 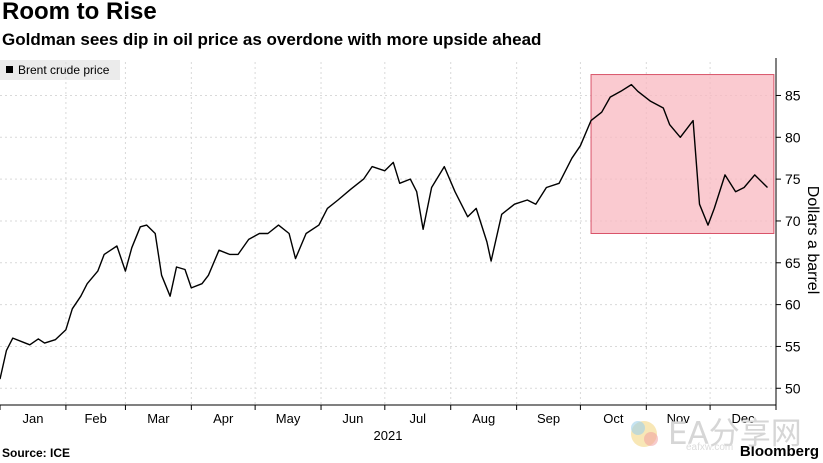 What do you see at coordinates (352, 418) in the screenshot?
I see `x-tick-label: Jun` at bounding box center [352, 418].